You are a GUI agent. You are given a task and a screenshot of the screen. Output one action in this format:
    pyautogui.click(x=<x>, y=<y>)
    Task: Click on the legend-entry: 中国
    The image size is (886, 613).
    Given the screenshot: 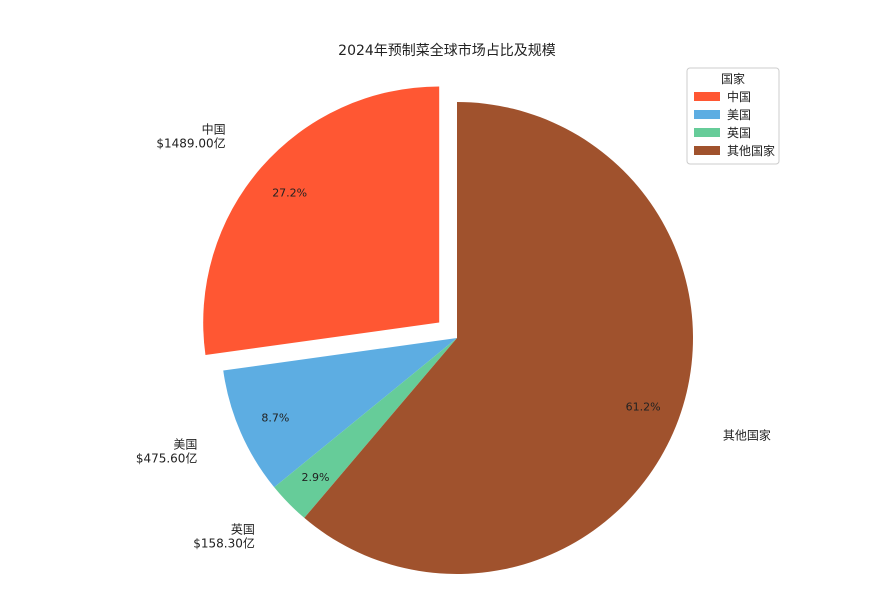 What is the action you would take?
    pyautogui.click(x=739, y=96)
    